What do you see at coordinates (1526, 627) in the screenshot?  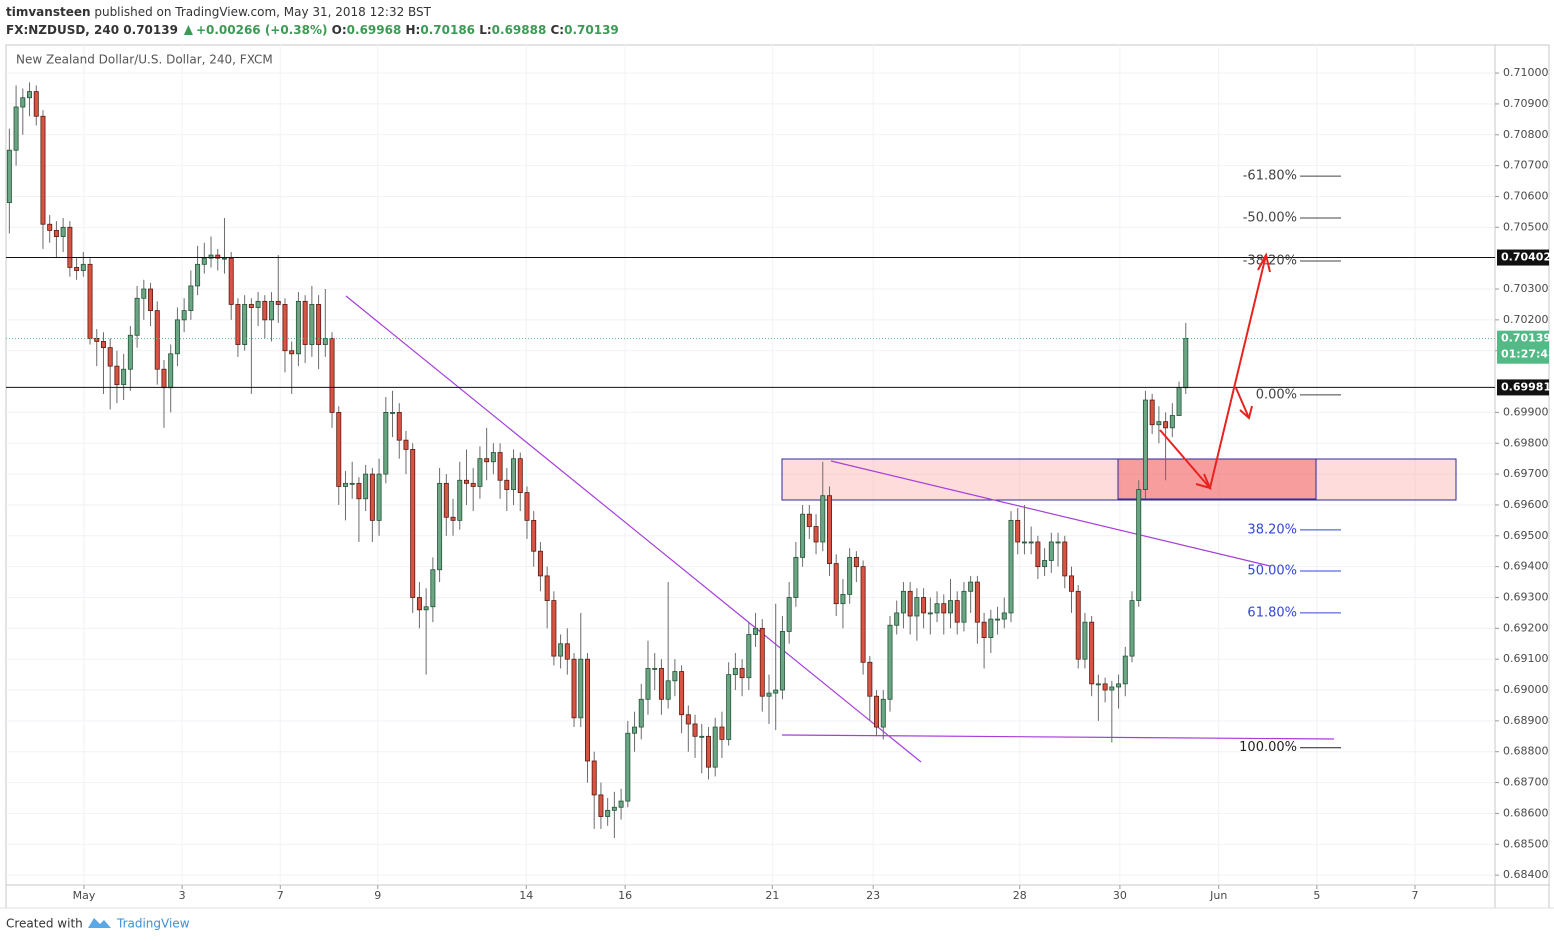 I see `y-tick-label: 0.69200` at bounding box center [1526, 627].